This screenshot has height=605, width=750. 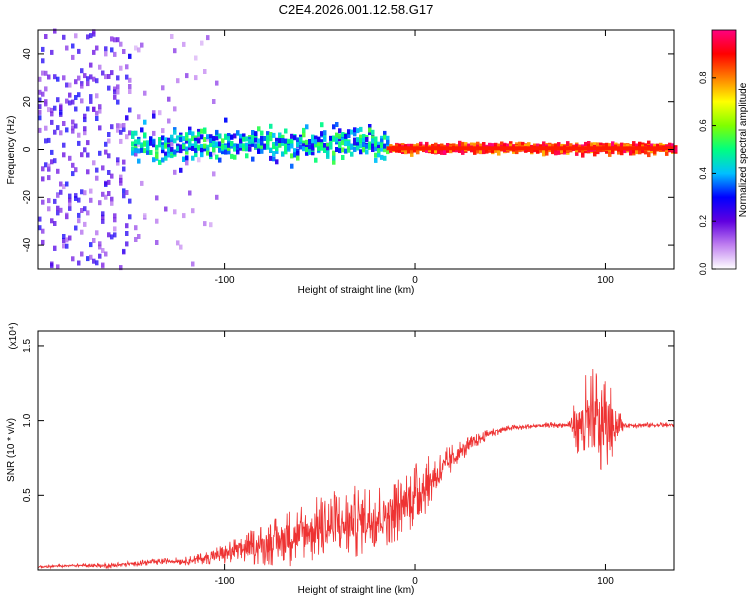 What do you see at coordinates (703, 78) in the screenshot?
I see `colorbar-tick-label: 0.8` at bounding box center [703, 78].